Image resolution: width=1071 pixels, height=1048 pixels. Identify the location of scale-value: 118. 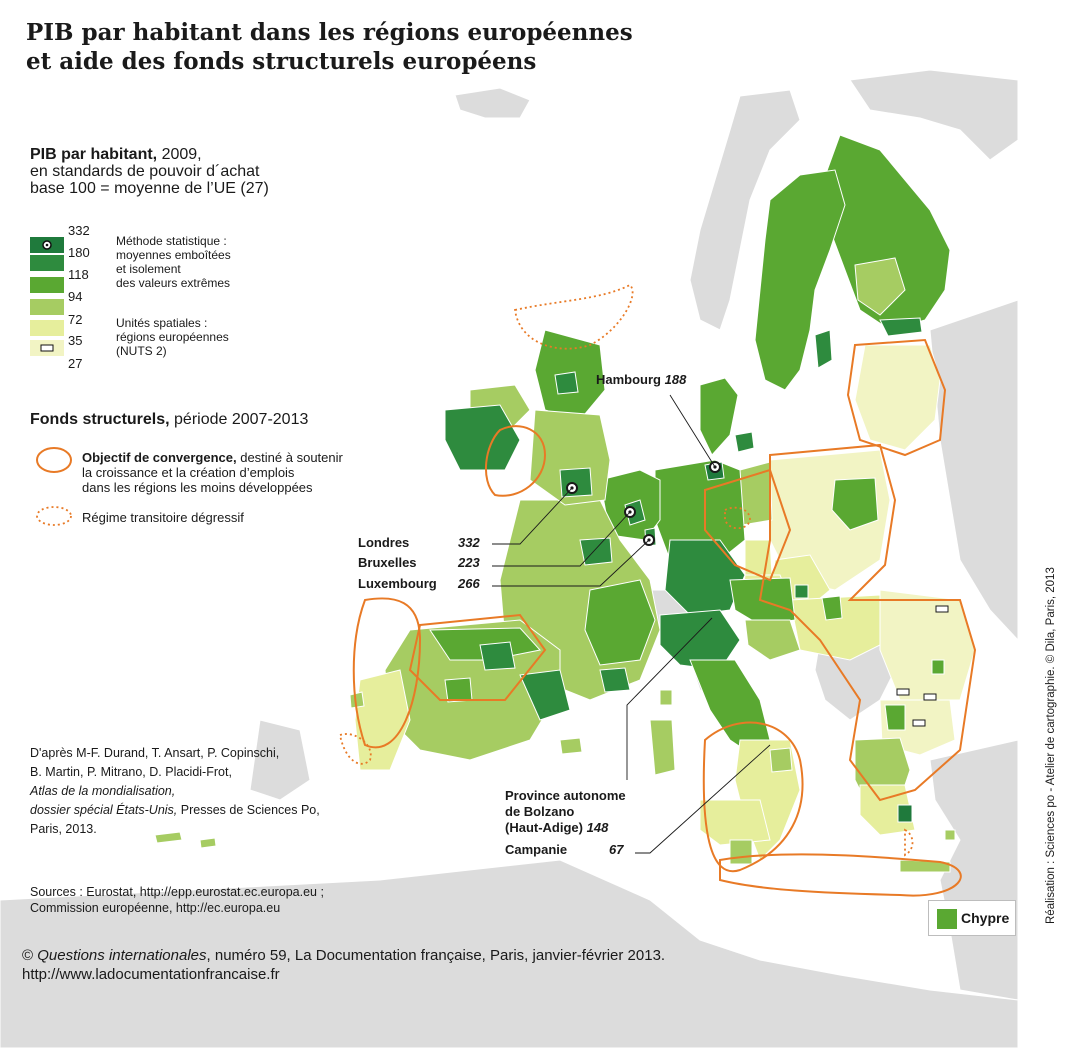
(78, 274).